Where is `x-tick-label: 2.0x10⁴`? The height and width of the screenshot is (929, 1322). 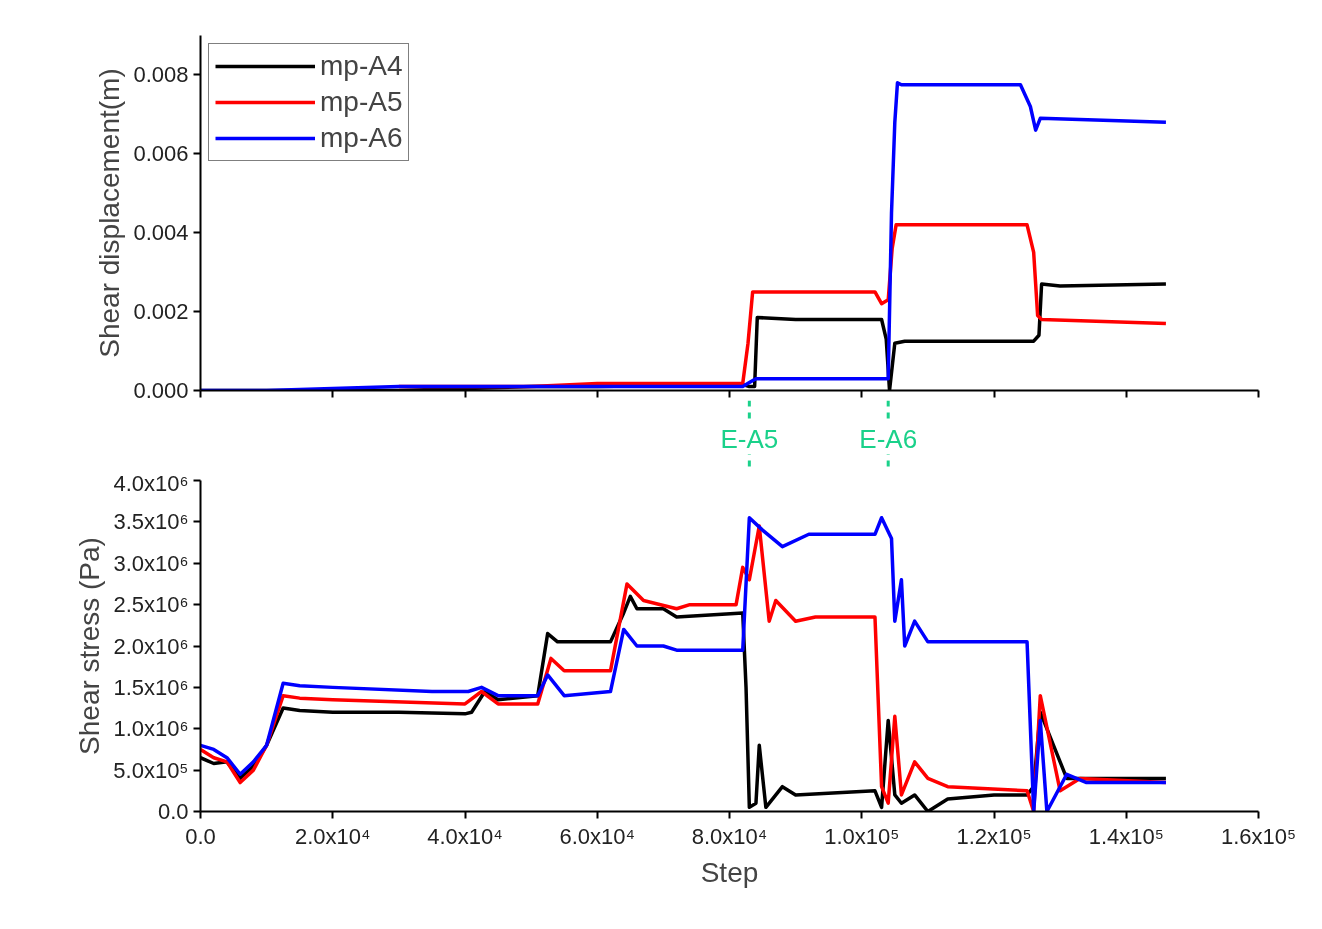
x-tick-label: 2.0x10⁴ is located at coordinates (333, 836).